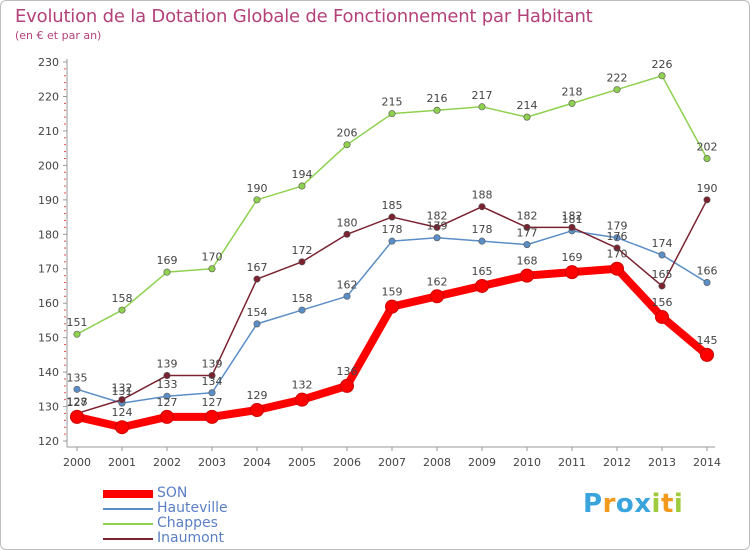  Describe the element at coordinates (302, 298) in the screenshot. I see `data-label-hauteville: 158` at that location.